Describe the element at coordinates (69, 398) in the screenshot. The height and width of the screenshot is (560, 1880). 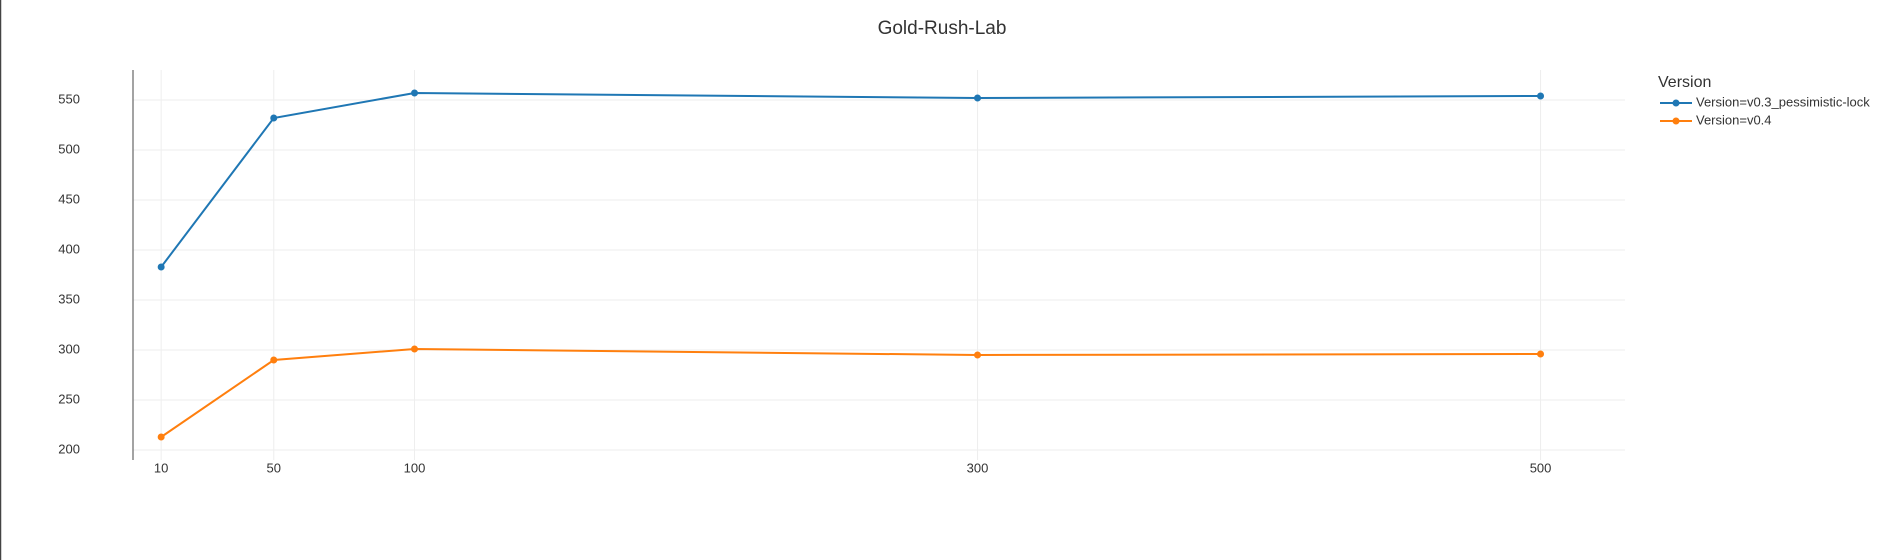
I see `y-tick-label: 250` at that location.